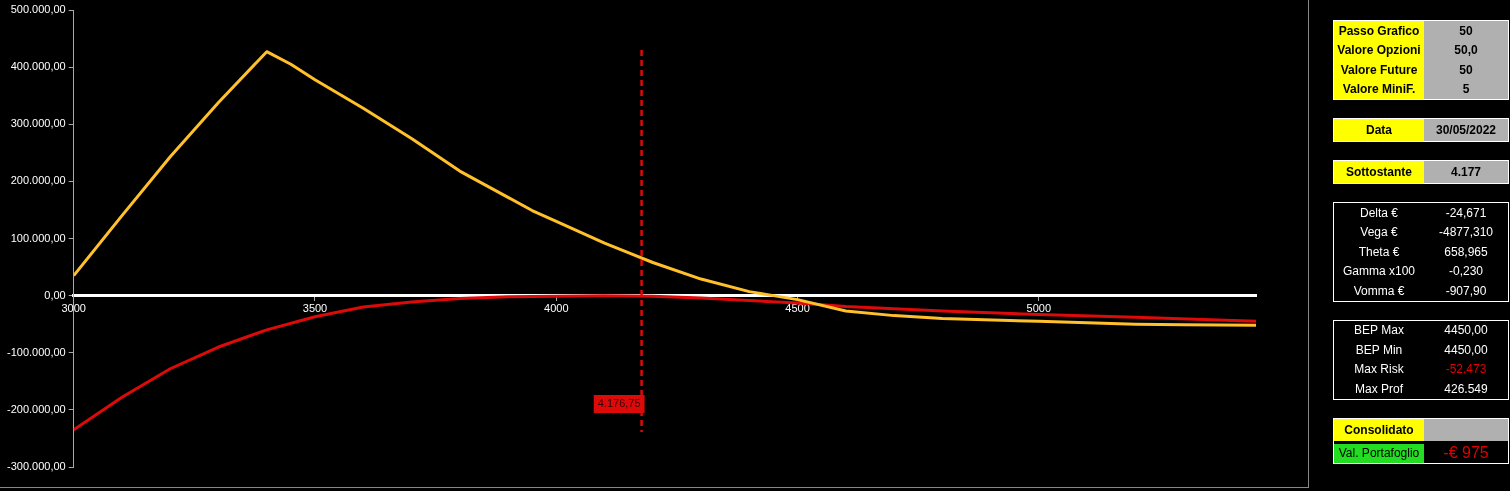 The width and height of the screenshot is (1510, 491). What do you see at coordinates (1379, 330) in the screenshot?
I see `text: BEP Max` at bounding box center [1379, 330].